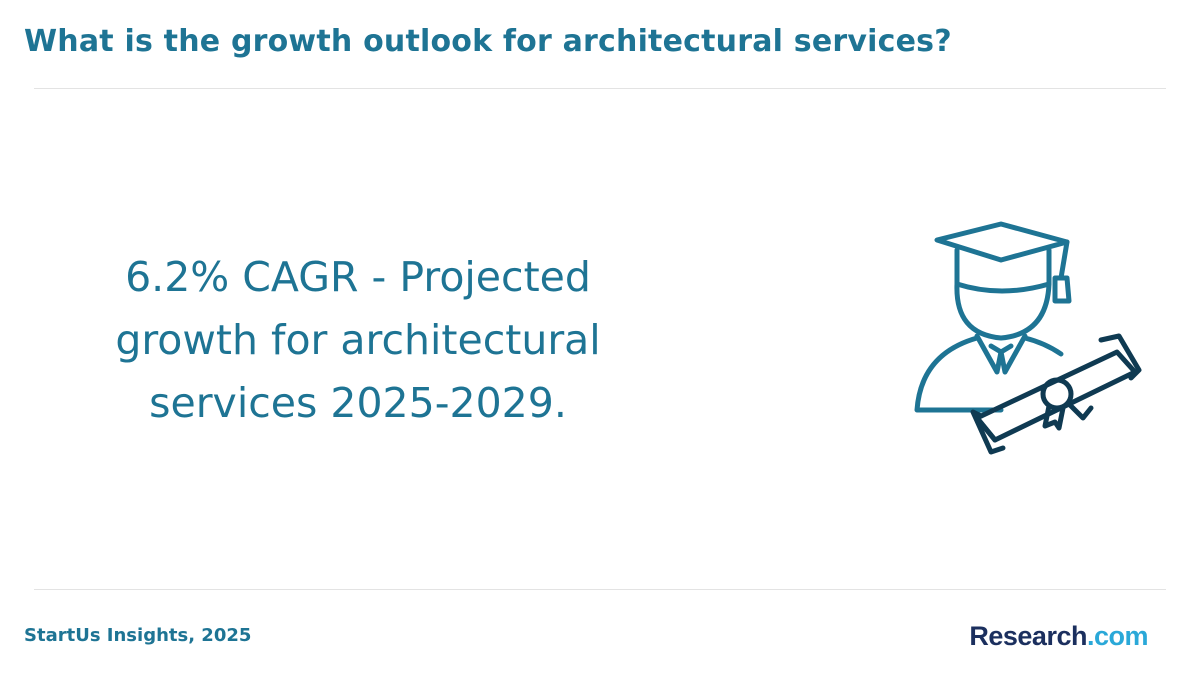  What do you see at coordinates (138, 635) in the screenshot?
I see `source-credit: StartUs Insights, 2025` at bounding box center [138, 635].